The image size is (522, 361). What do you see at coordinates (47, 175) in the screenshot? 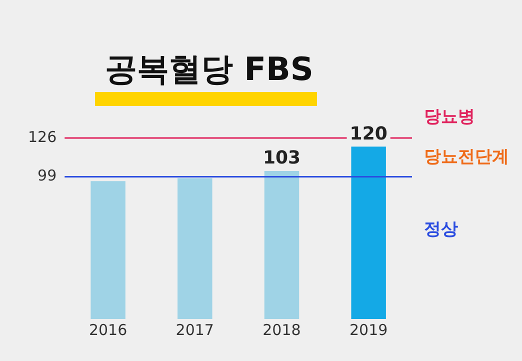
I see `y-tick-label: 99` at bounding box center [47, 175].